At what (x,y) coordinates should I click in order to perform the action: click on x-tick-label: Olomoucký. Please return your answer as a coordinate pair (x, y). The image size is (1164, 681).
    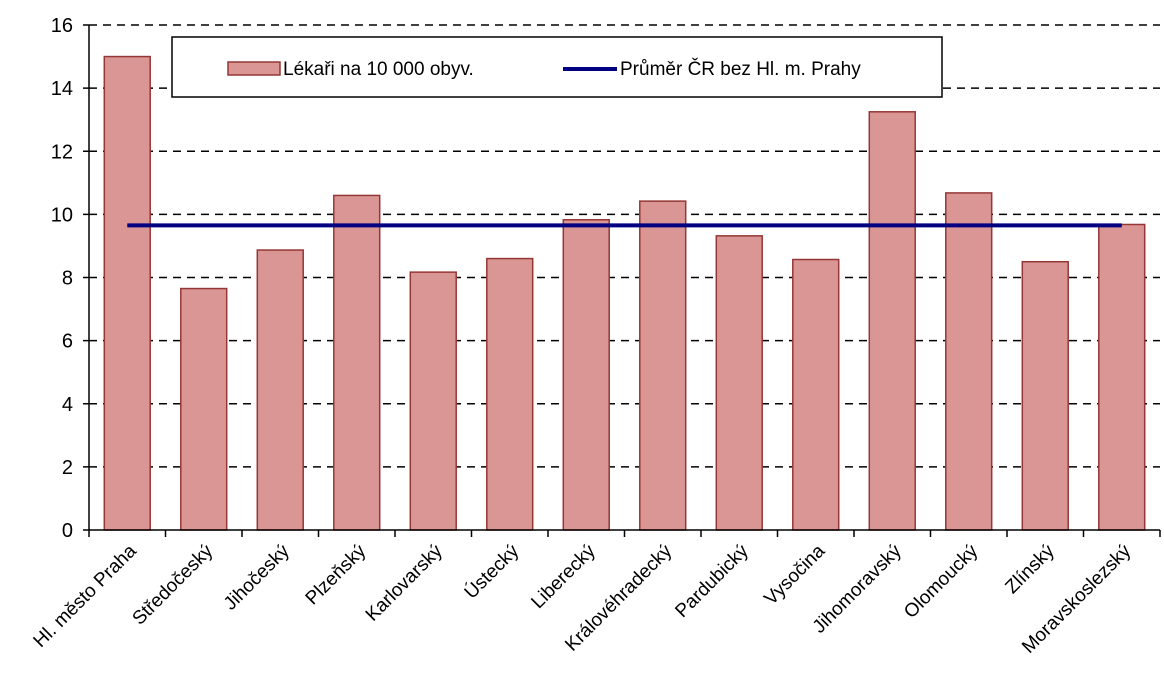
    Looking at the image, I should click on (941, 581).